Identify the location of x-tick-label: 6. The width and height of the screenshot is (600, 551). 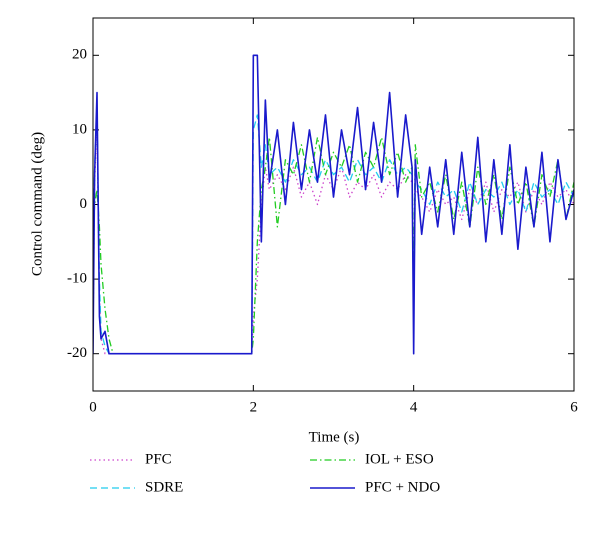
(574, 407).